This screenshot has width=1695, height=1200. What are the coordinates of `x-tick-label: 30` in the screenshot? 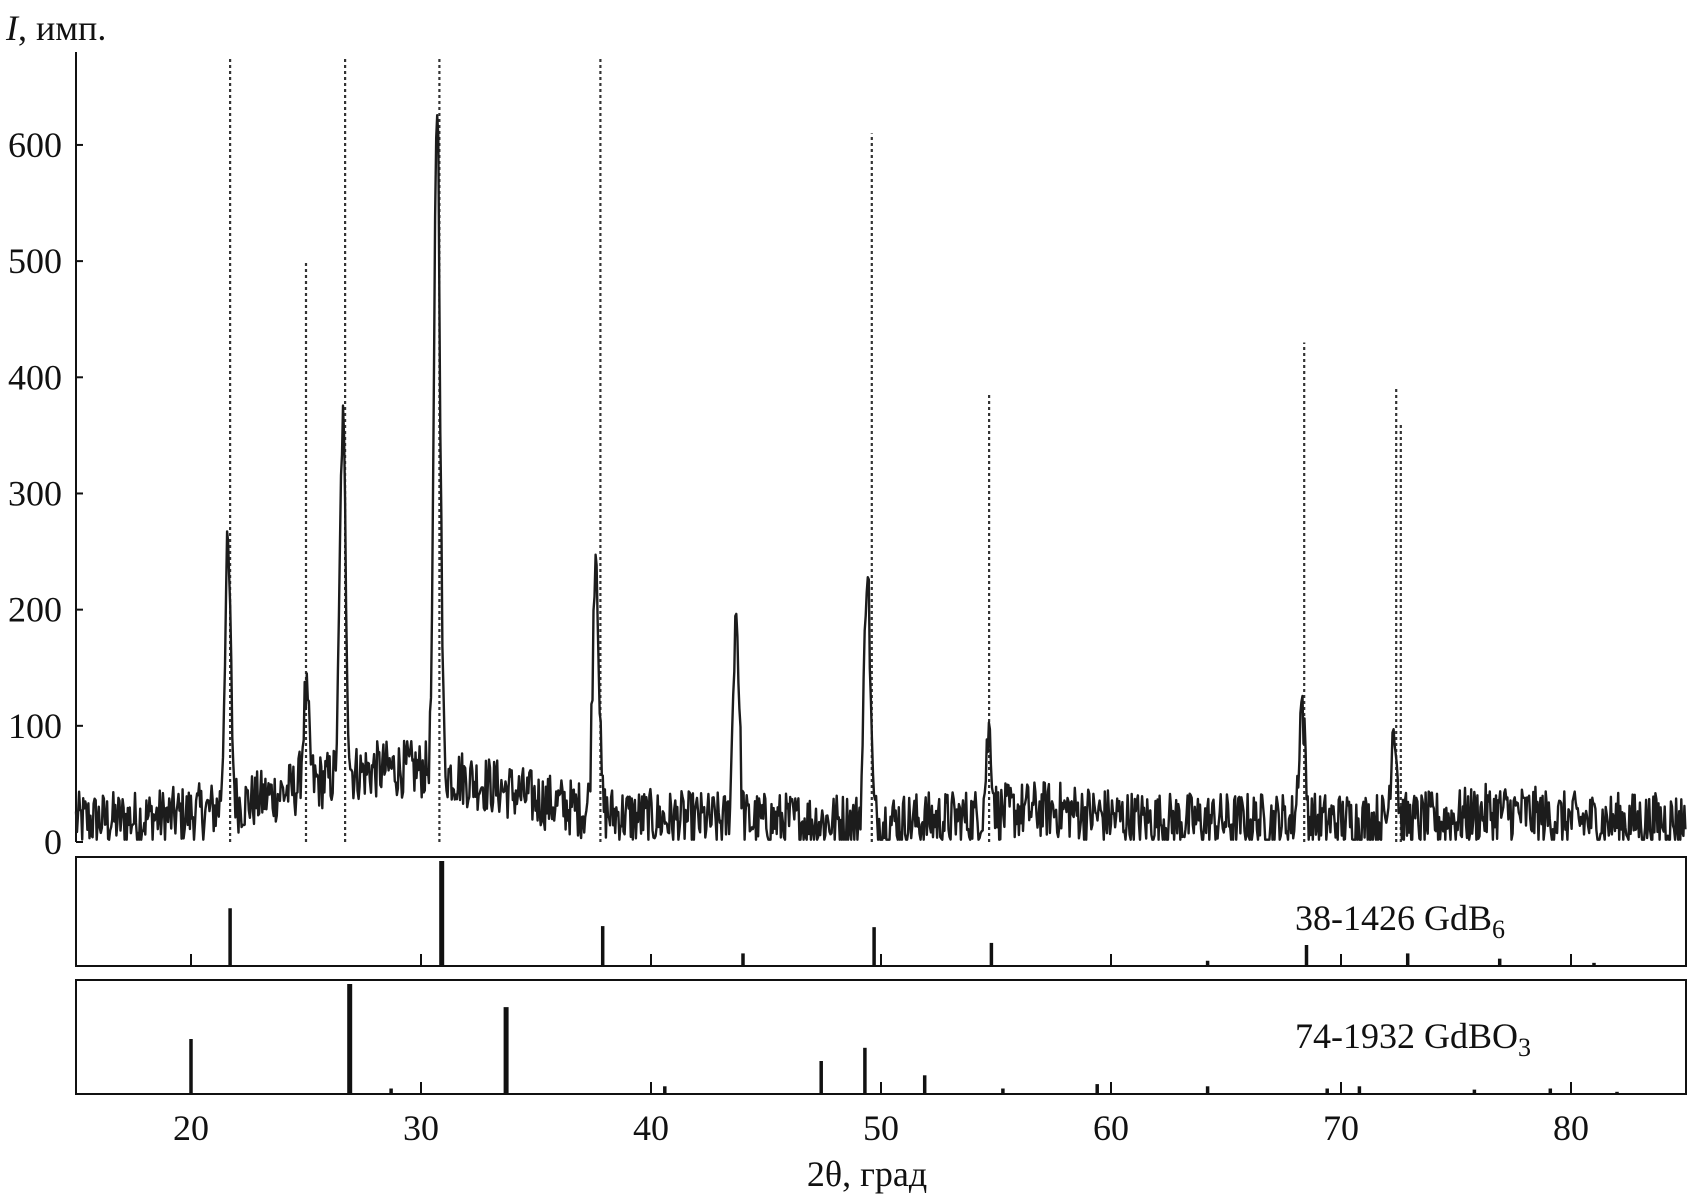 It's located at (421, 1128).